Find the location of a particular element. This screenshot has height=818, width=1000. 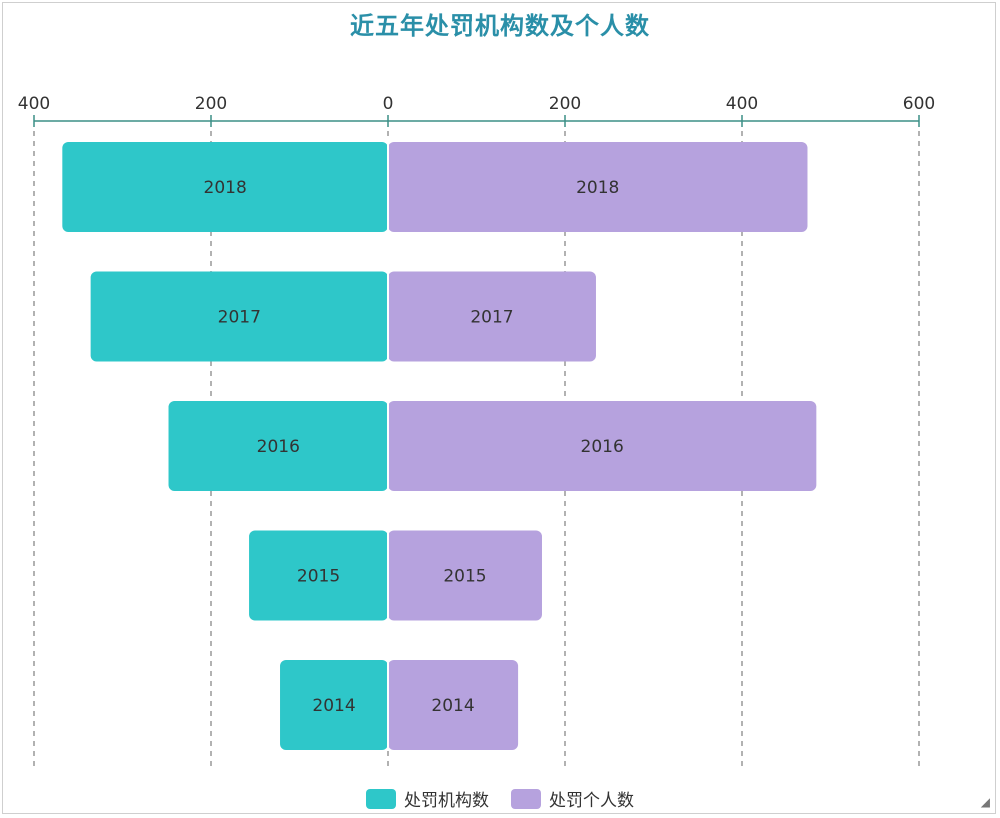

bar-institutions-2016 is located at coordinates (278, 446).